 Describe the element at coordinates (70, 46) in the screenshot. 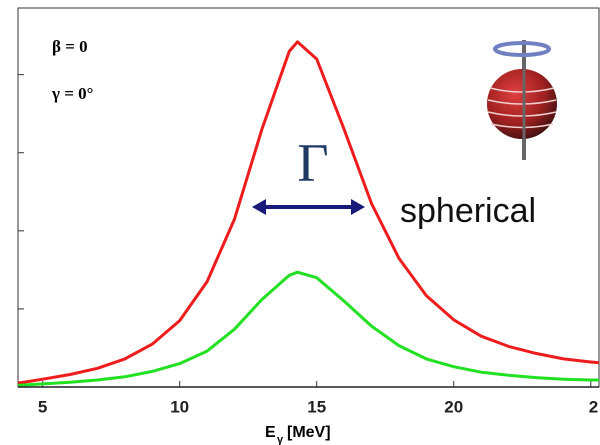

I see `beta-label: β = 0` at that location.